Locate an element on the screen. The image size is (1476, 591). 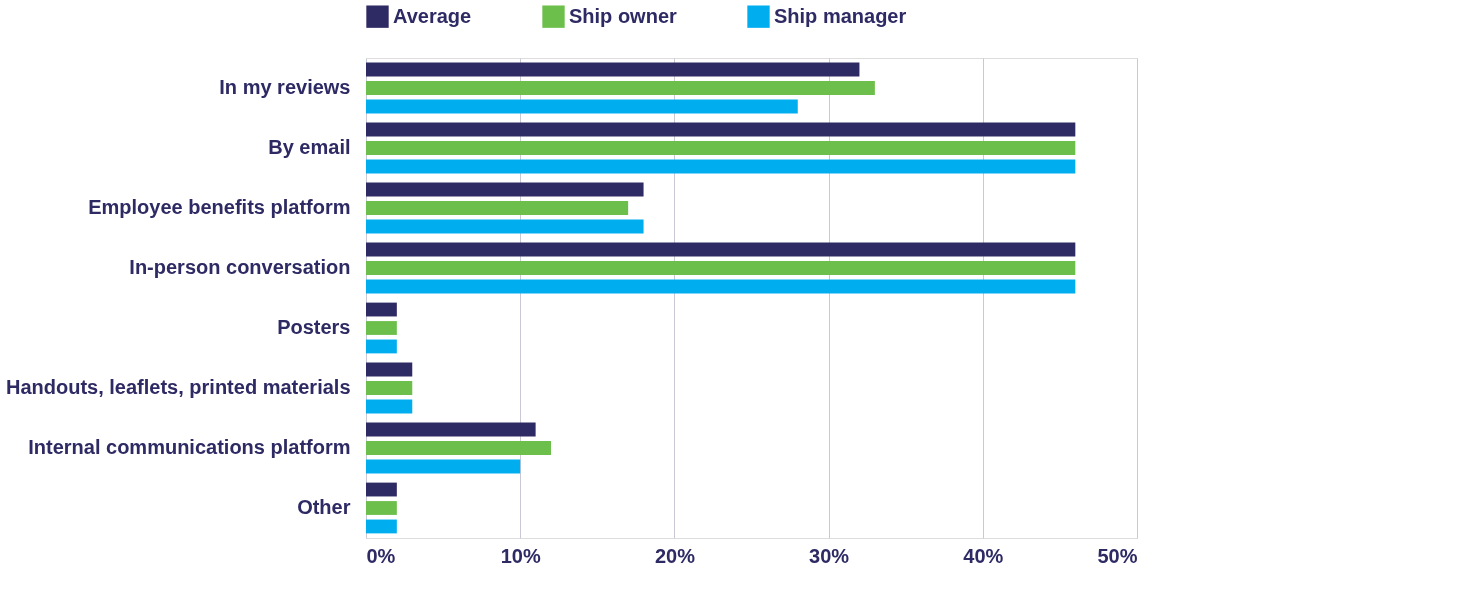
y-tick-label: Internal communications platform is located at coordinates (189, 447).